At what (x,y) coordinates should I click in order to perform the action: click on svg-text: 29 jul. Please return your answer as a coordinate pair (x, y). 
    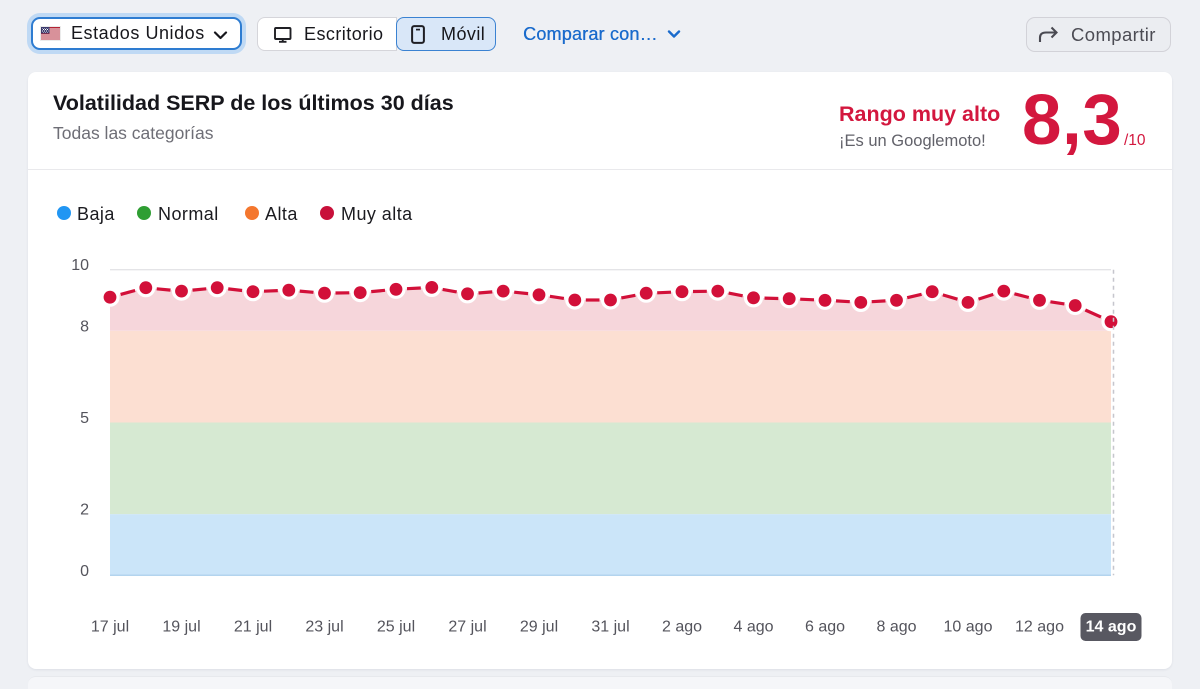
    Looking at the image, I should click on (539, 627).